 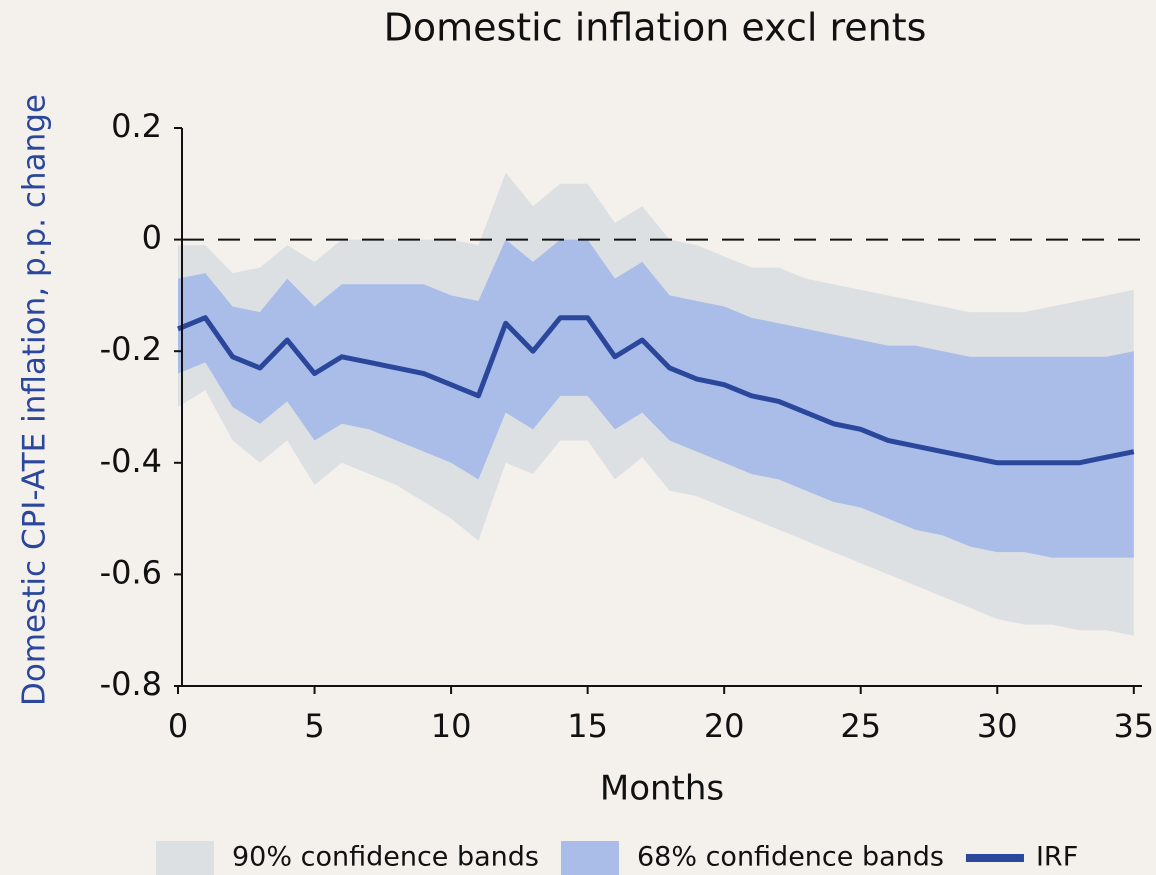 I want to click on legend-label: 68% confidence bands, so click(x=790, y=857).